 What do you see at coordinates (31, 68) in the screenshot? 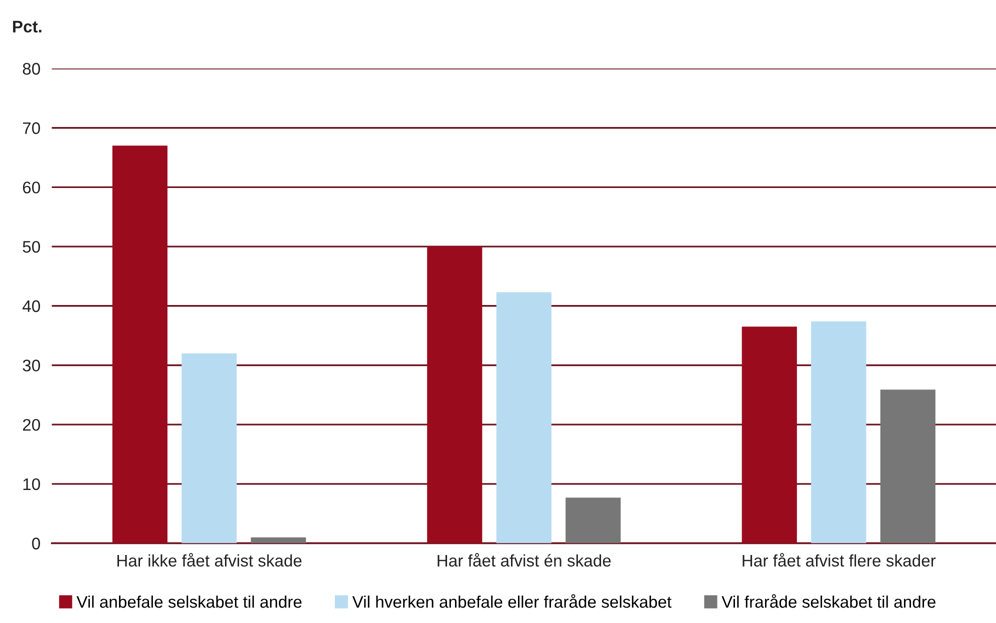
I see `y-tick-label: 80` at bounding box center [31, 68].